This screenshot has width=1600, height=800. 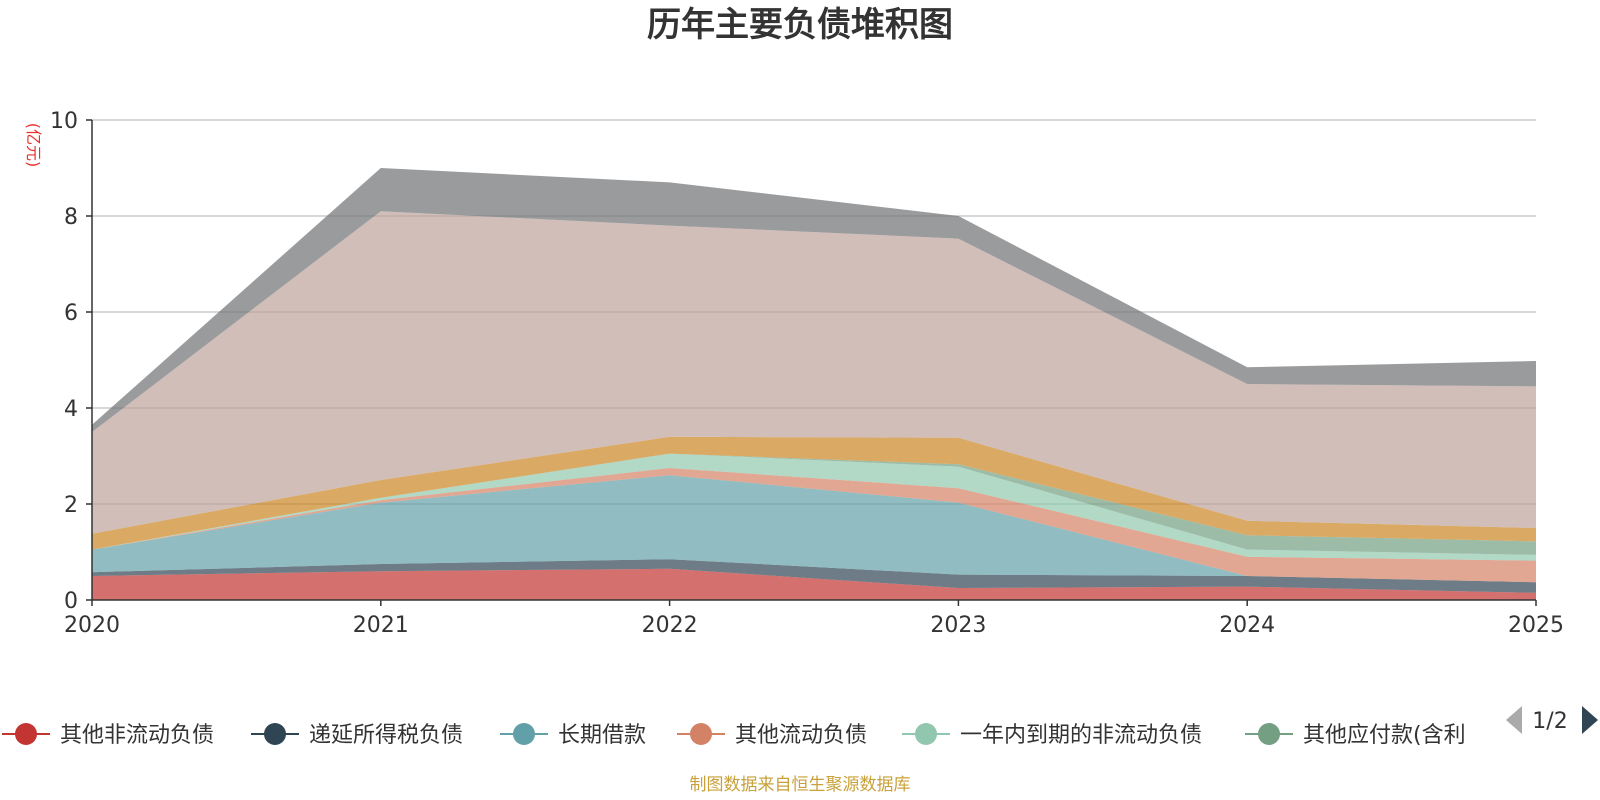 What do you see at coordinates (64, 361) in the screenshot?
I see `y-tick-labels: 0 2 4 6 8 10` at bounding box center [64, 361].